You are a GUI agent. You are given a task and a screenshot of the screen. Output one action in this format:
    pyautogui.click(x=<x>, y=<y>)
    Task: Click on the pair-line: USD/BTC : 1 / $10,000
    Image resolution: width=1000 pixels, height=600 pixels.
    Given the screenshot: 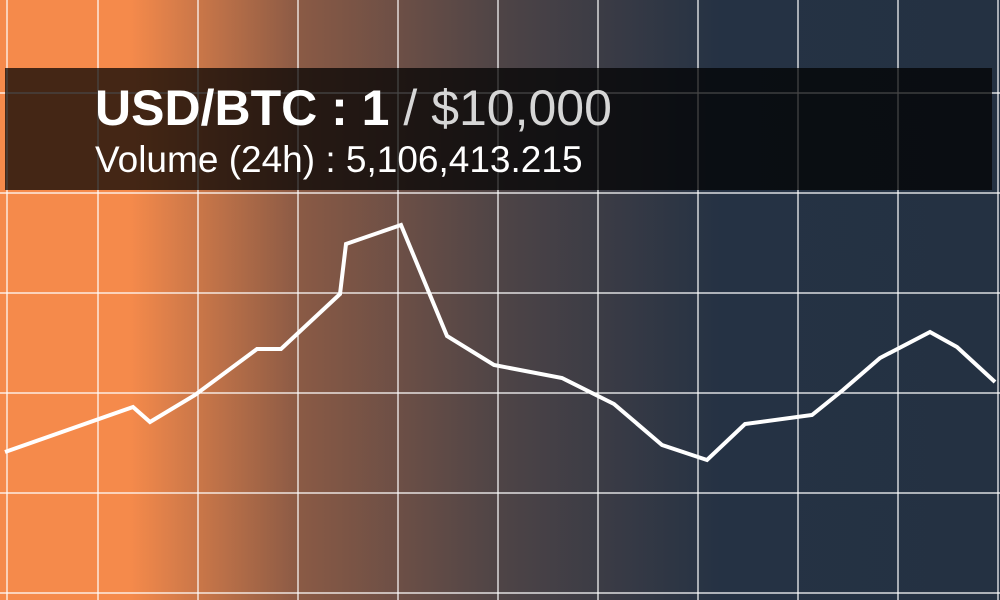 What is the action you would take?
    pyautogui.click(x=353, y=108)
    